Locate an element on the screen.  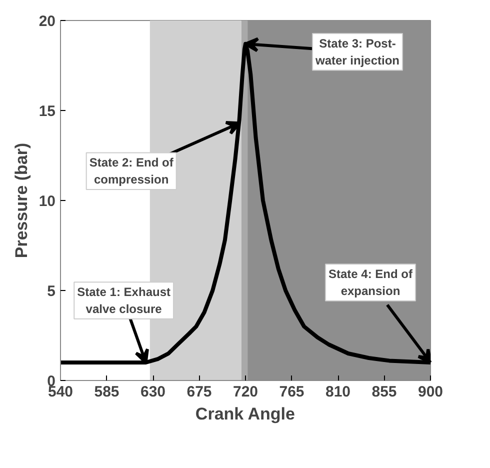
y-tick-label: 5 is located at coordinates (51, 291).